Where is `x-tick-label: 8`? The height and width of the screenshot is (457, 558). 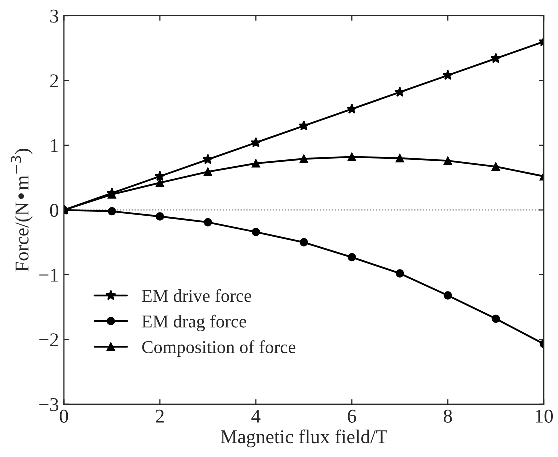 x-tick-label: 8 is located at coordinates (448, 416).